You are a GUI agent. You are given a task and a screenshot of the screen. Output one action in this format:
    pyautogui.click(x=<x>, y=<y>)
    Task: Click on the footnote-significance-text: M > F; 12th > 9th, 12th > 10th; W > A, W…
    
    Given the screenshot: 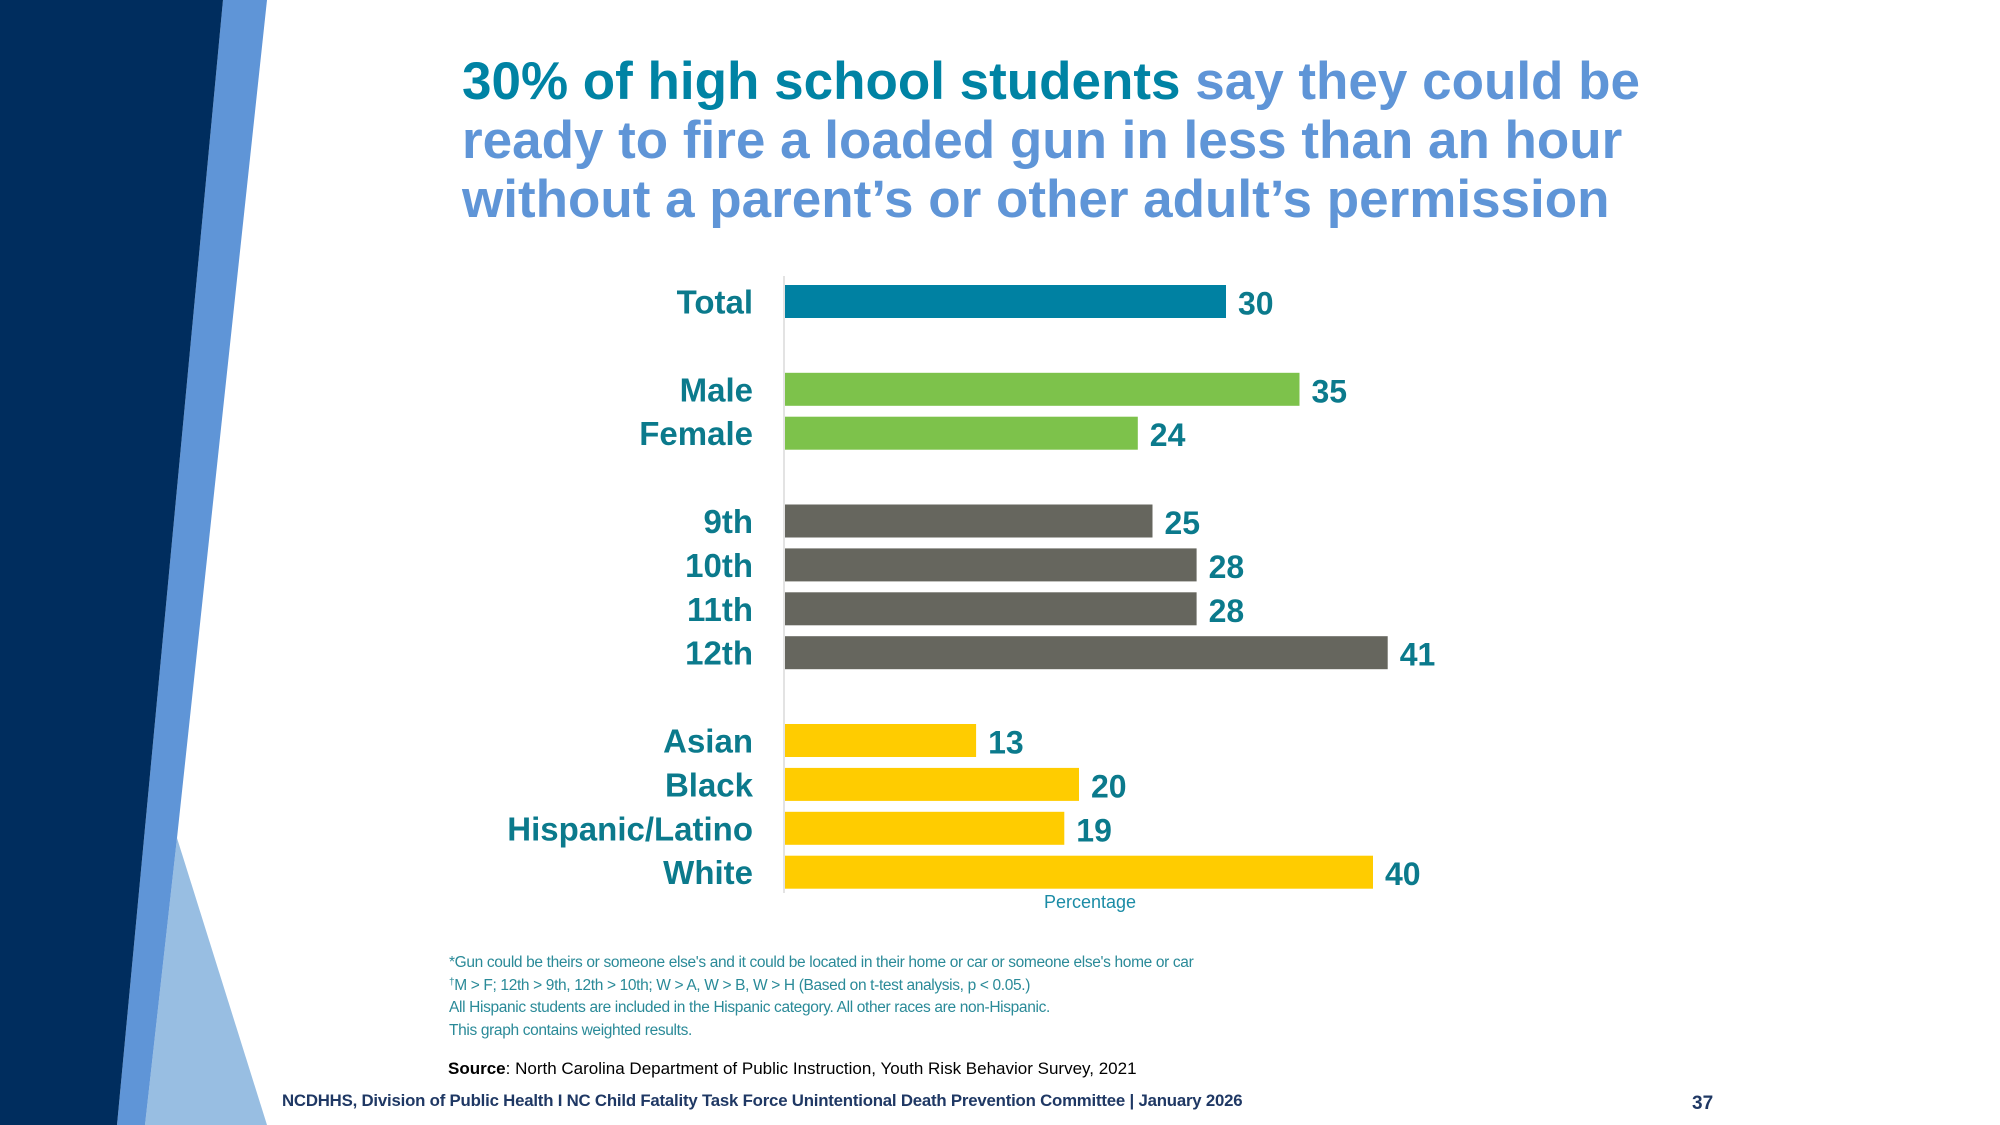 What is the action you would take?
    pyautogui.click(x=742, y=985)
    